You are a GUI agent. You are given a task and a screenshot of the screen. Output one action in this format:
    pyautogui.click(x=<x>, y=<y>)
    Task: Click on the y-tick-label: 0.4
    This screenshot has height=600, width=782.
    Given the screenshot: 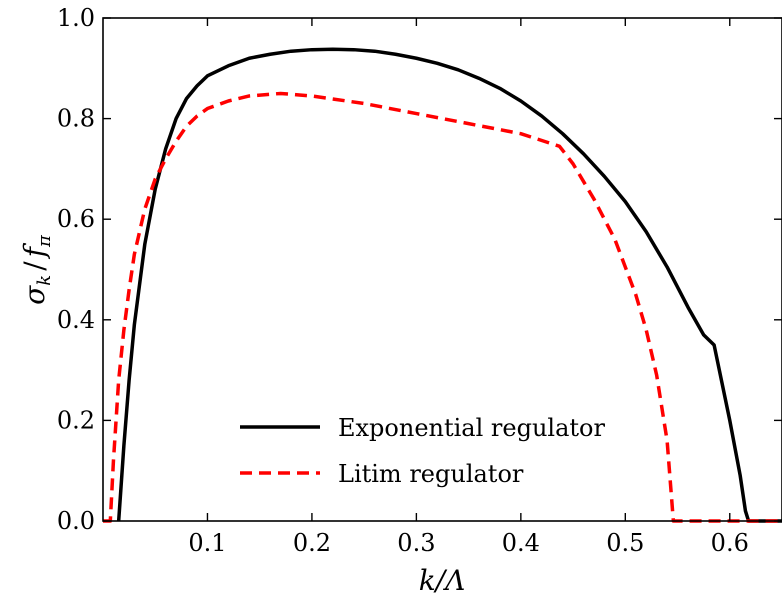 What is the action you would take?
    pyautogui.click(x=76, y=320)
    